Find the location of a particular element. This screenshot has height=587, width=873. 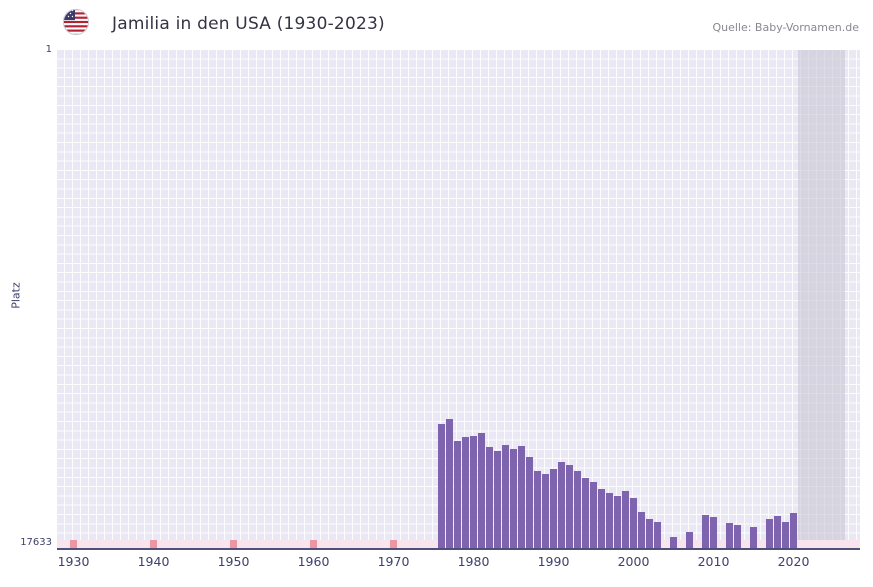

x-tick-label: 2020 is located at coordinates (793, 561).